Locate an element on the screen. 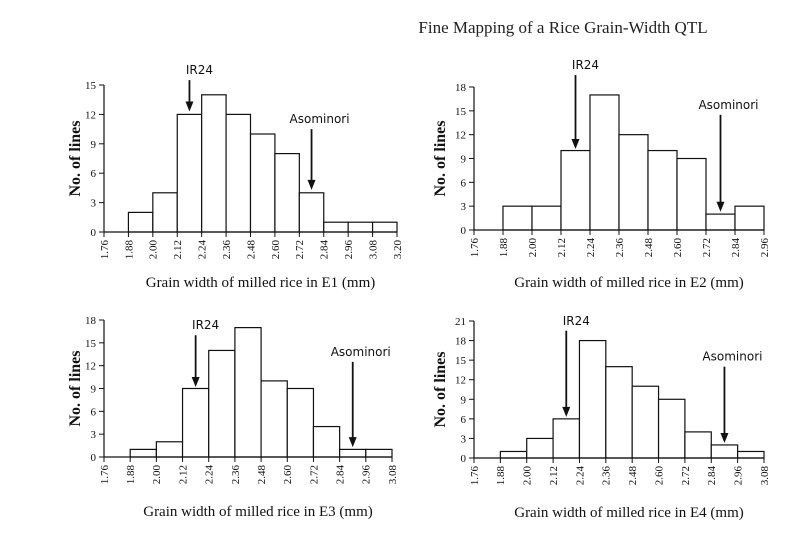  page-title: Fine Mapping of a Rice Grain-Width QTL is located at coordinates (562, 27).